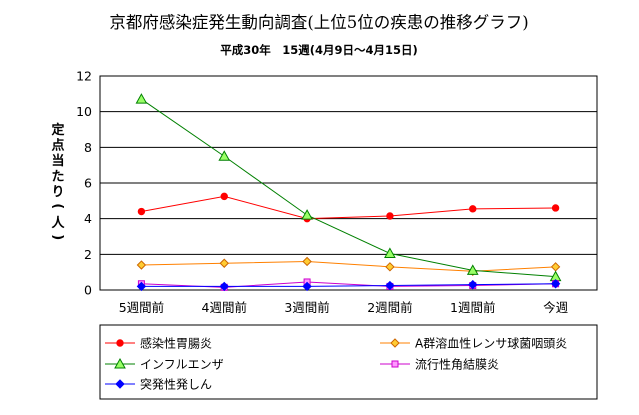  What do you see at coordinates (88, 254) in the screenshot?
I see `y-tick-label: 2` at bounding box center [88, 254].